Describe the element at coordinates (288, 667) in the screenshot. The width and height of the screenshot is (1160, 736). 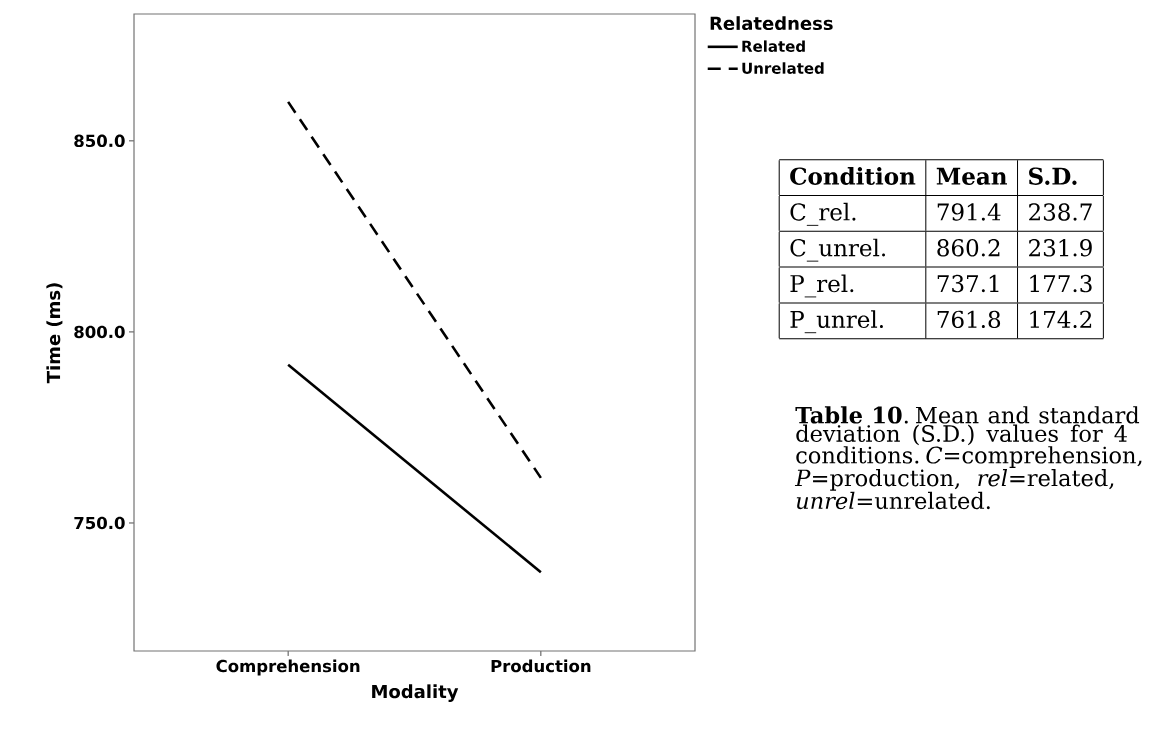
I see `x-tick-label: Comprehension` at that location.